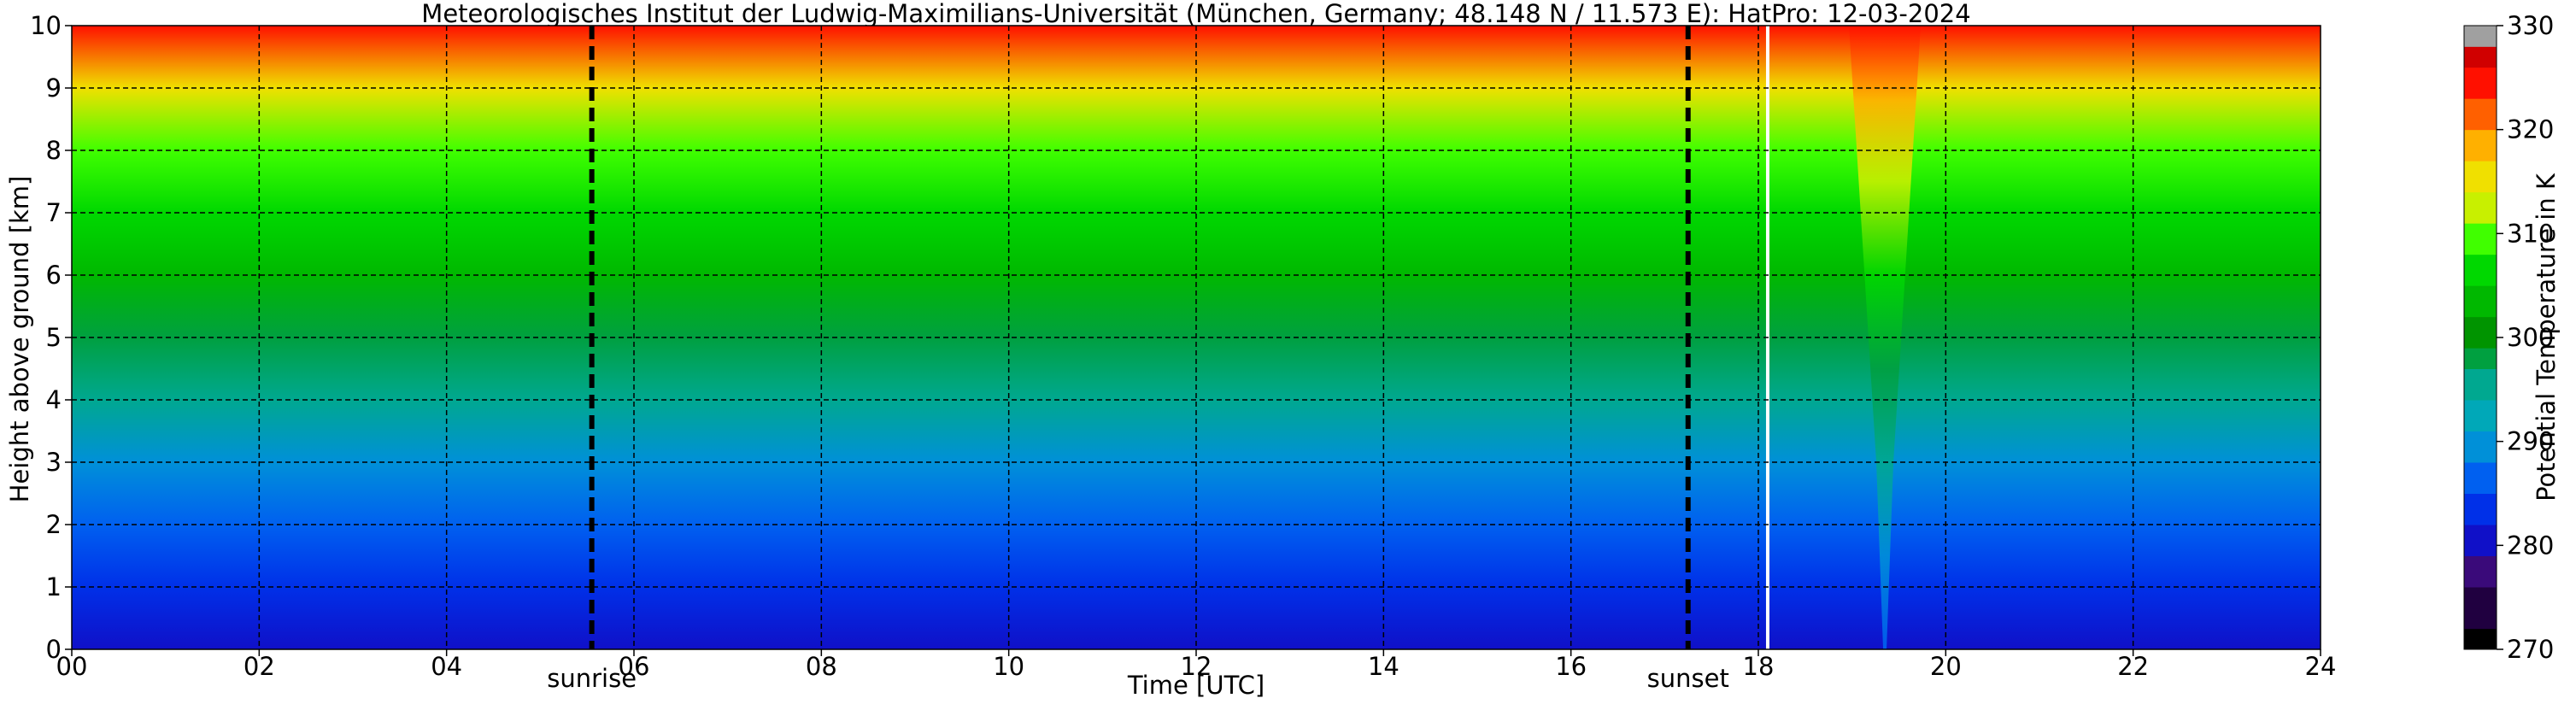 The height and width of the screenshot is (704, 2576). Describe the element at coordinates (1946, 666) in the screenshot. I see `x-tick-label: 20` at that location.